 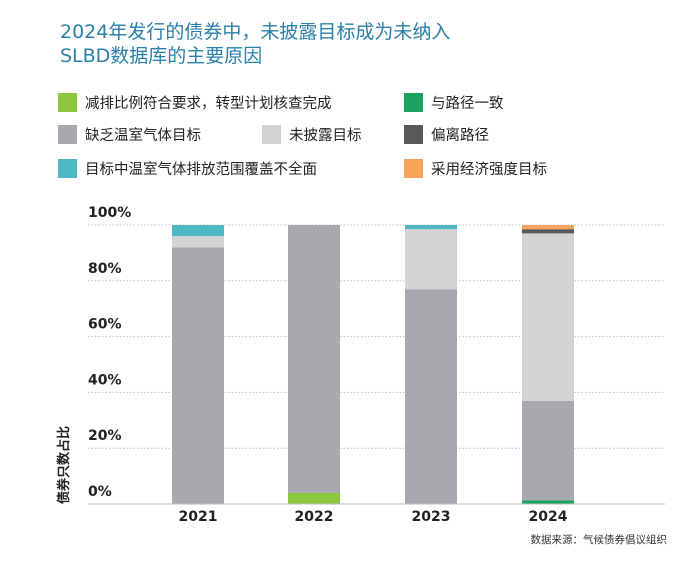 I want to click on legend-label-2: 与路径一致, so click(x=467, y=104).